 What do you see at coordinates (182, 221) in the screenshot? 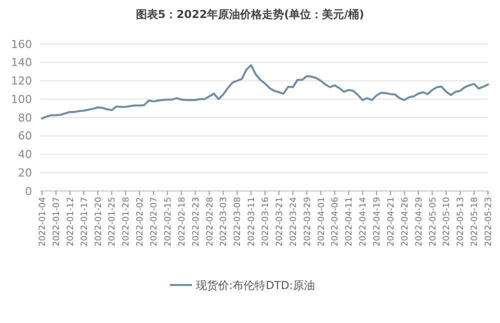
I see `x-tick-label: 2022-02-18` at bounding box center [182, 221].